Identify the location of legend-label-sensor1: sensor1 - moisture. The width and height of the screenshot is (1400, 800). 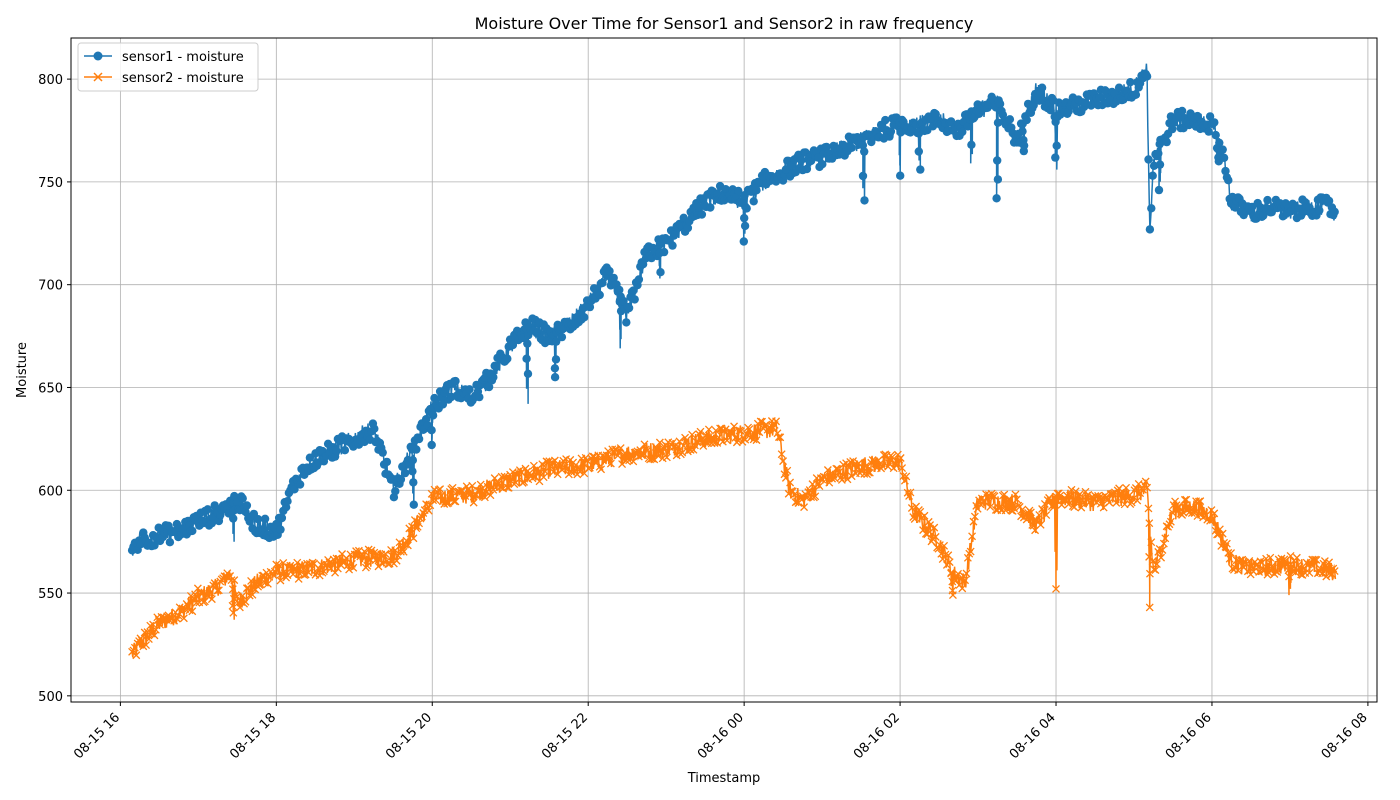
(183, 57).